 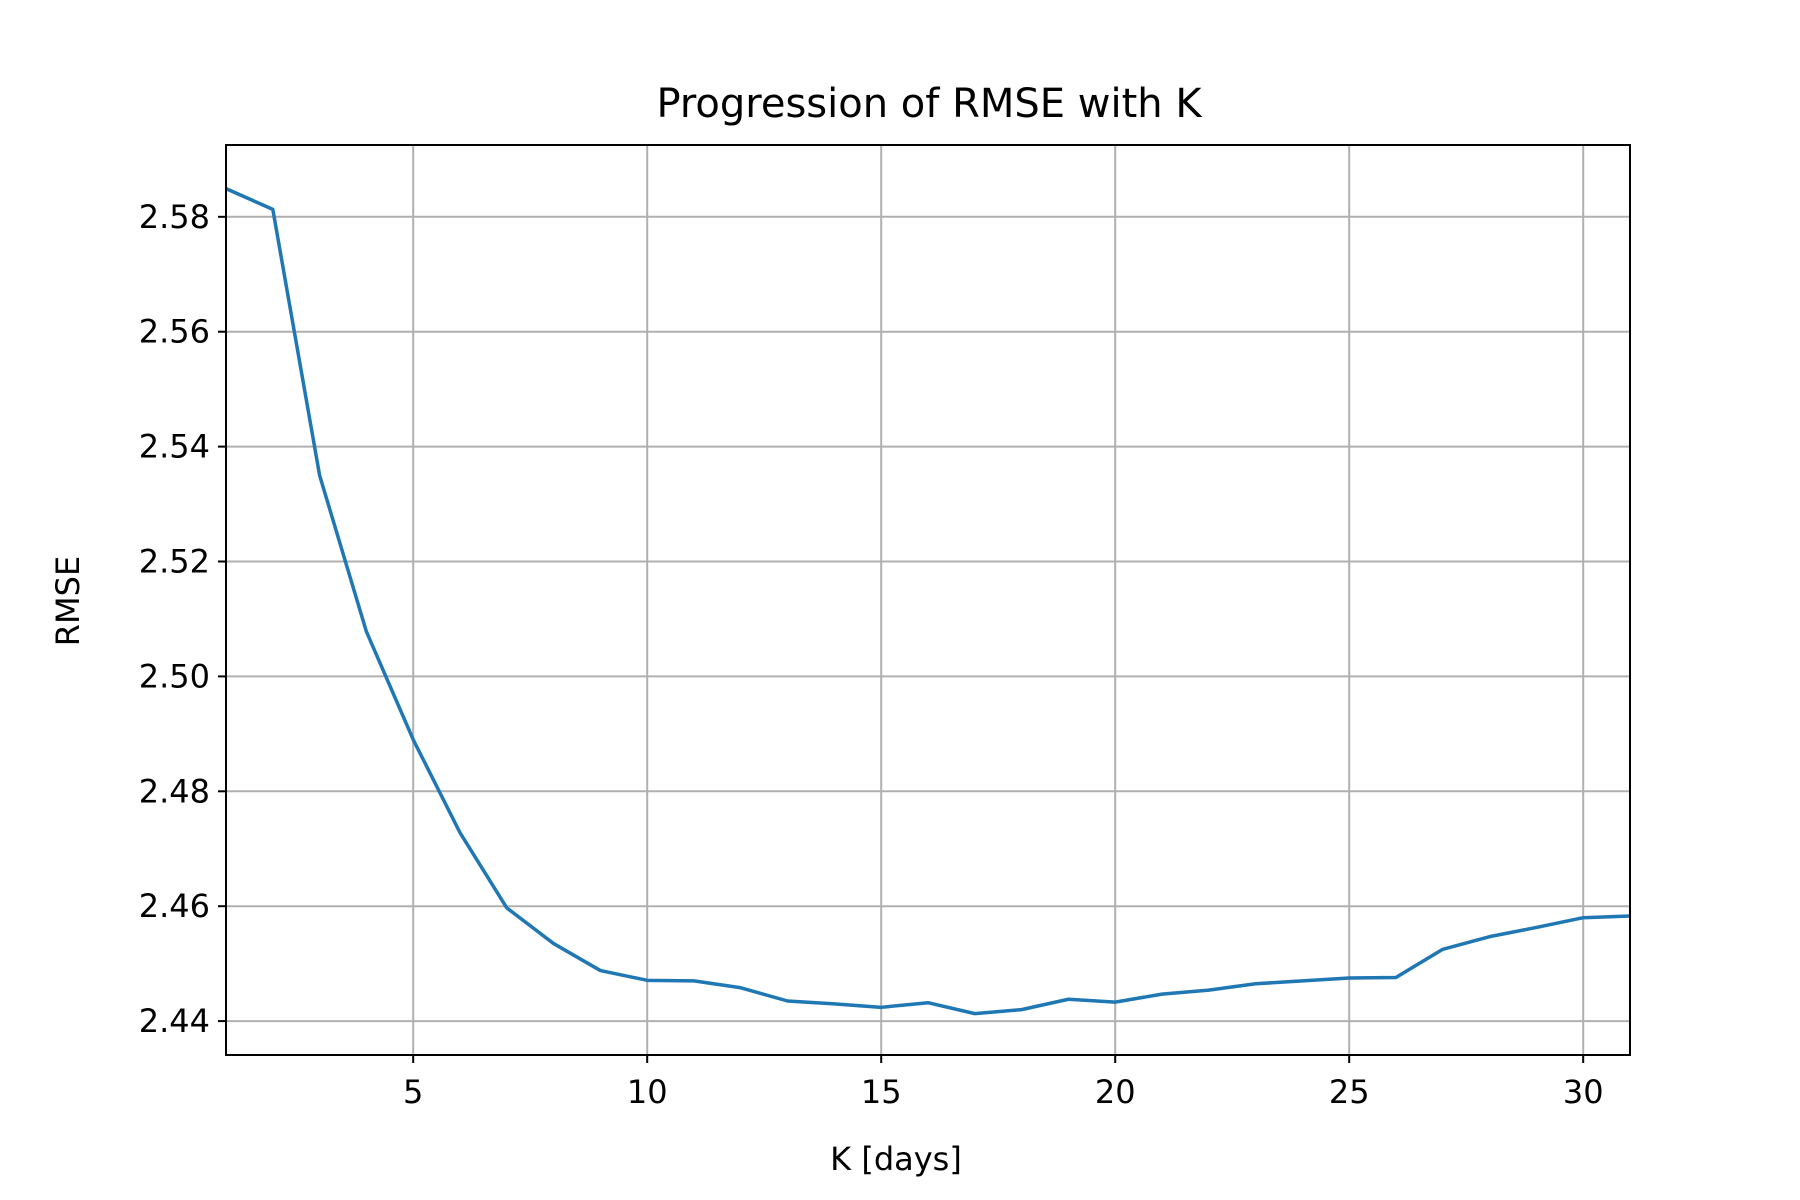 I want to click on x-tick-label: 15, so click(x=881, y=1092).